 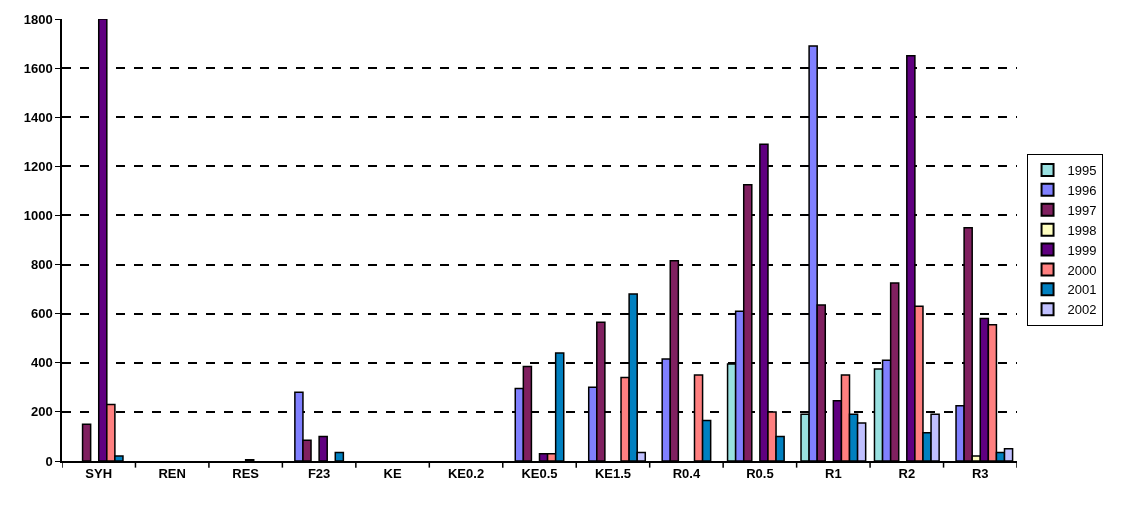 I want to click on x-tick-label: F23, so click(x=319, y=474).